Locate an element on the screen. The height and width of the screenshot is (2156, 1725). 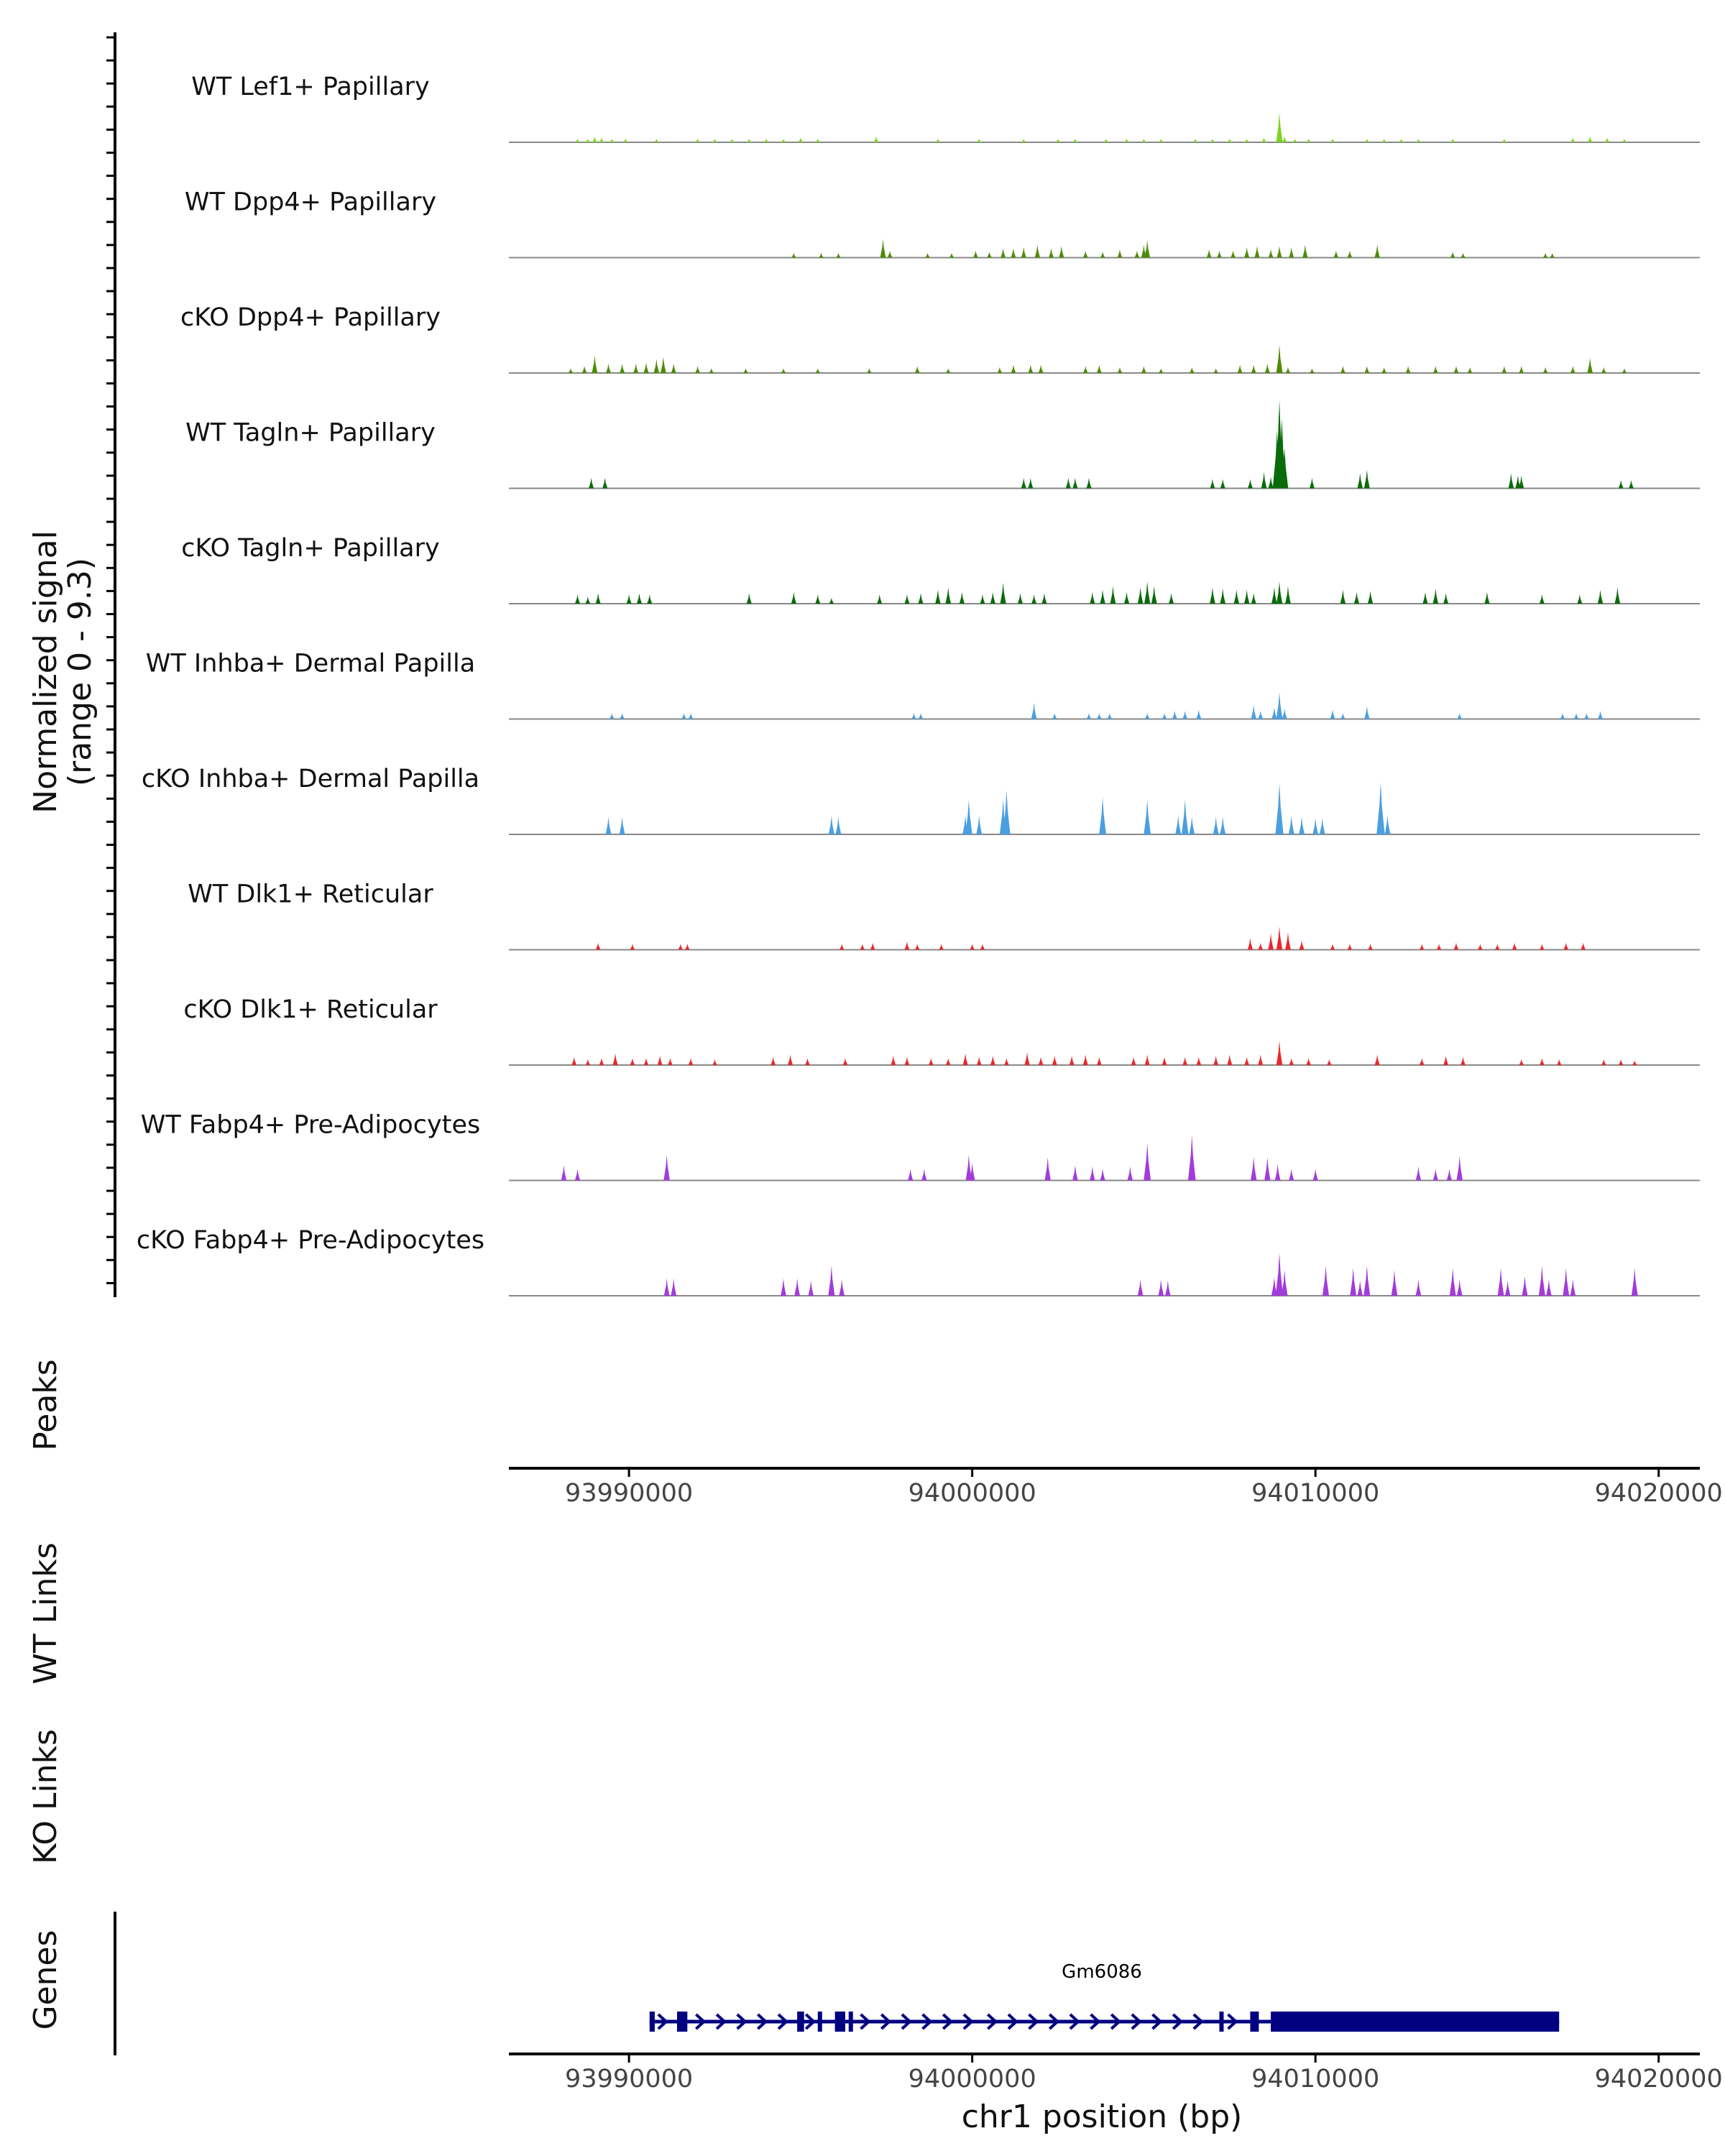
genes-x-axis-ticks: 93990000 94000000 94010000 94020000 is located at coordinates (1144, 2073).